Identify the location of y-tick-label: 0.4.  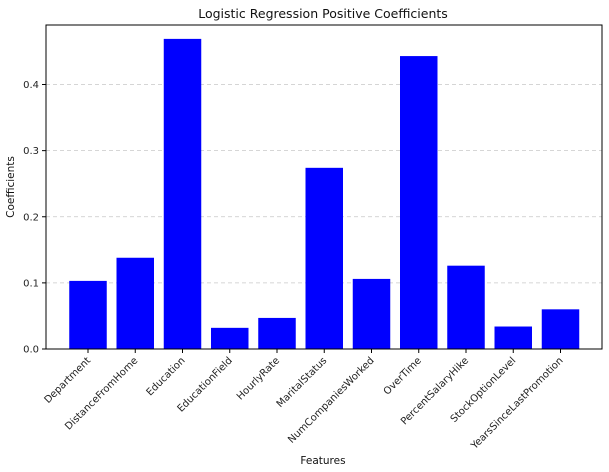
(31, 85).